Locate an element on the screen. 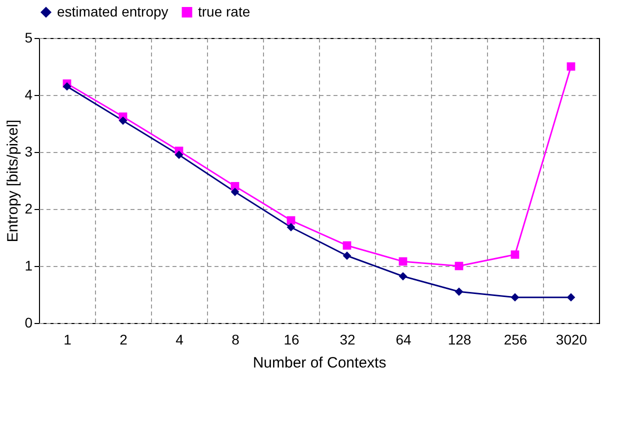  x-tick-label: 32 is located at coordinates (348, 340).